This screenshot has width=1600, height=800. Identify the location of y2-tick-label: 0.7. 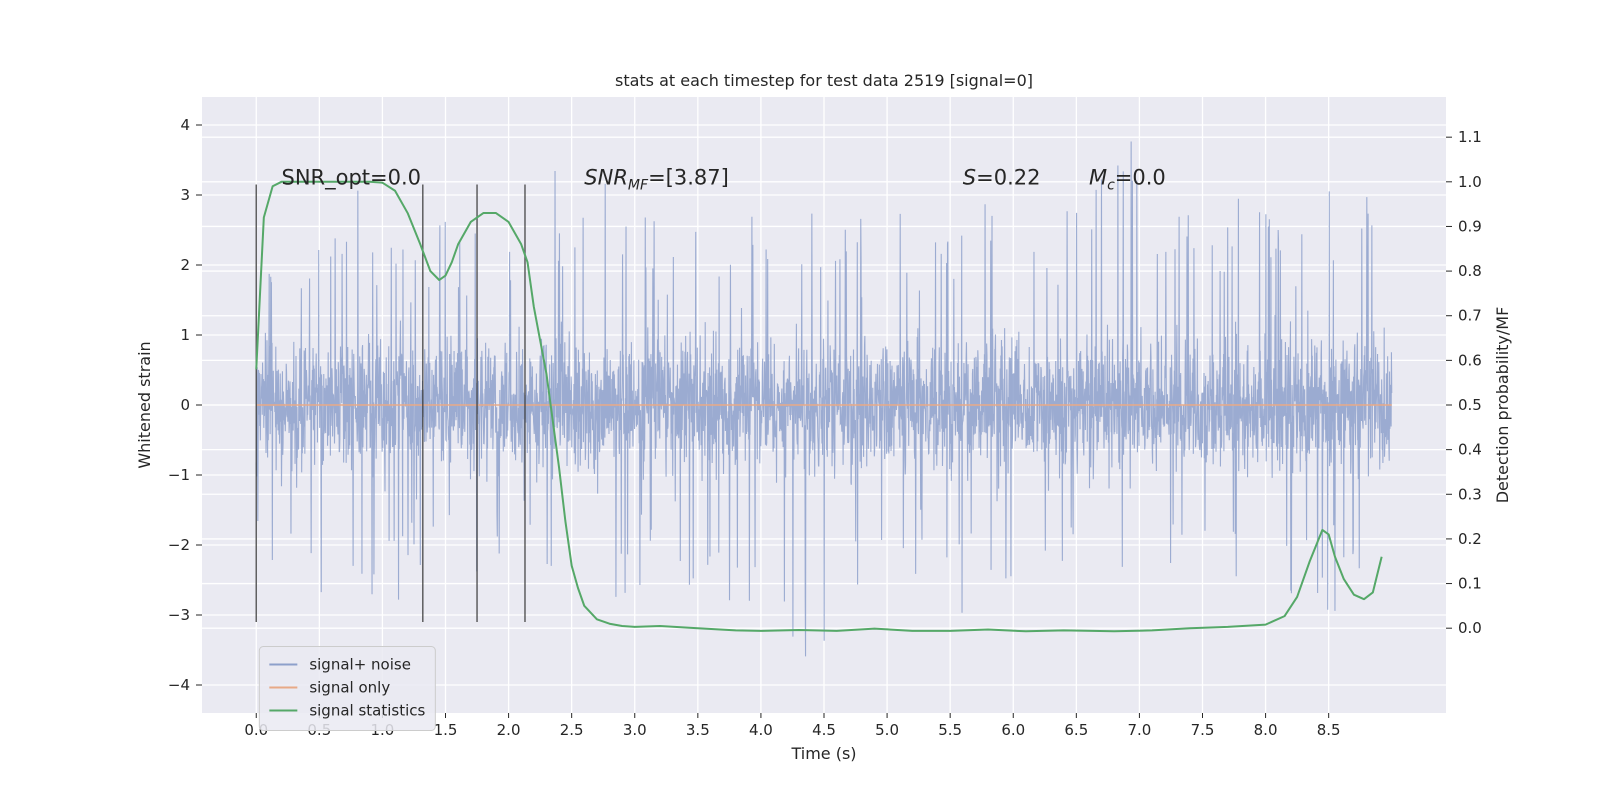
(1470, 316).